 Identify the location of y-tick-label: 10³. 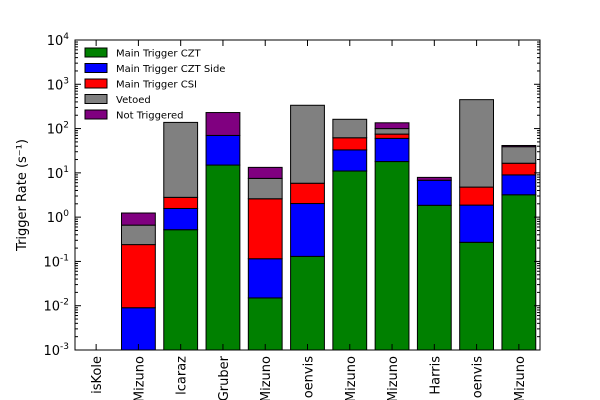
(58, 84).